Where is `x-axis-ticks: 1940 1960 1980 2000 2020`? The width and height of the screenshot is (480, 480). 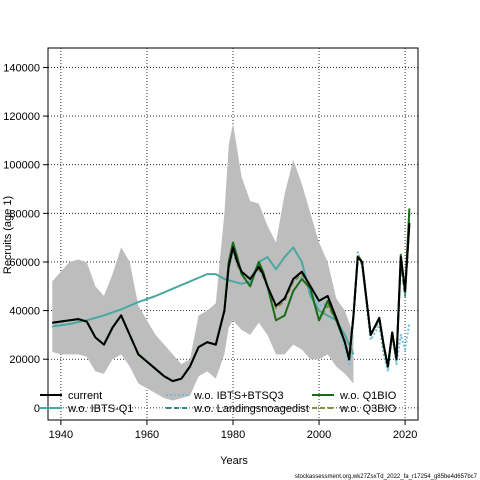
x-axis-ticks: 1940 1960 1980 2000 2020 is located at coordinates (233, 430).